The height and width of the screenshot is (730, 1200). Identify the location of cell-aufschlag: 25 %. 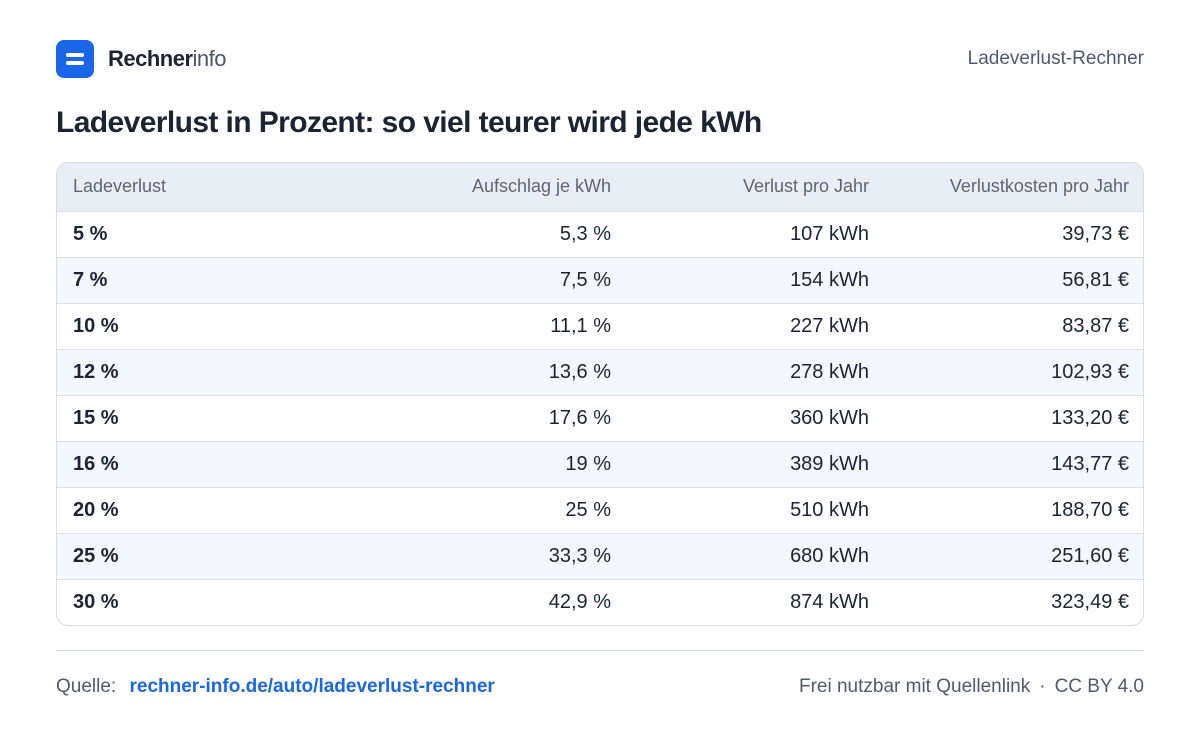
(588, 509).